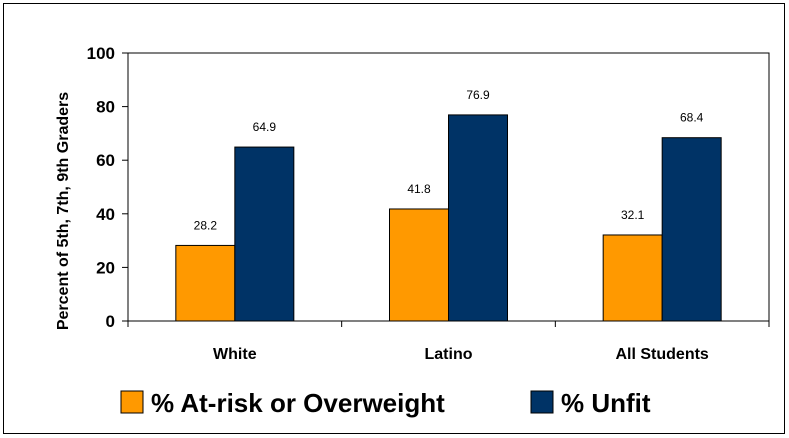 The height and width of the screenshot is (438, 789). I want to click on y-tick-label: 100, so click(101, 53).